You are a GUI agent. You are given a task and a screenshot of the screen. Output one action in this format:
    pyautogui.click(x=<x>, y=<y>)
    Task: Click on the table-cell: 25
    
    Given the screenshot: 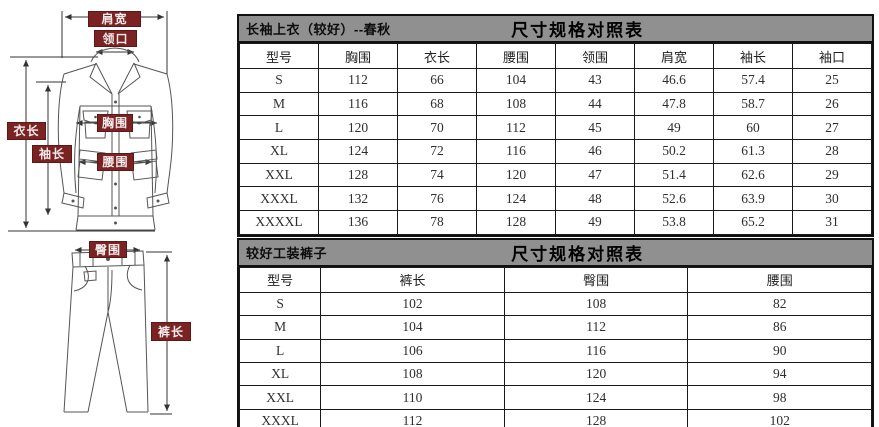 What is the action you would take?
    pyautogui.click(x=832, y=80)
    